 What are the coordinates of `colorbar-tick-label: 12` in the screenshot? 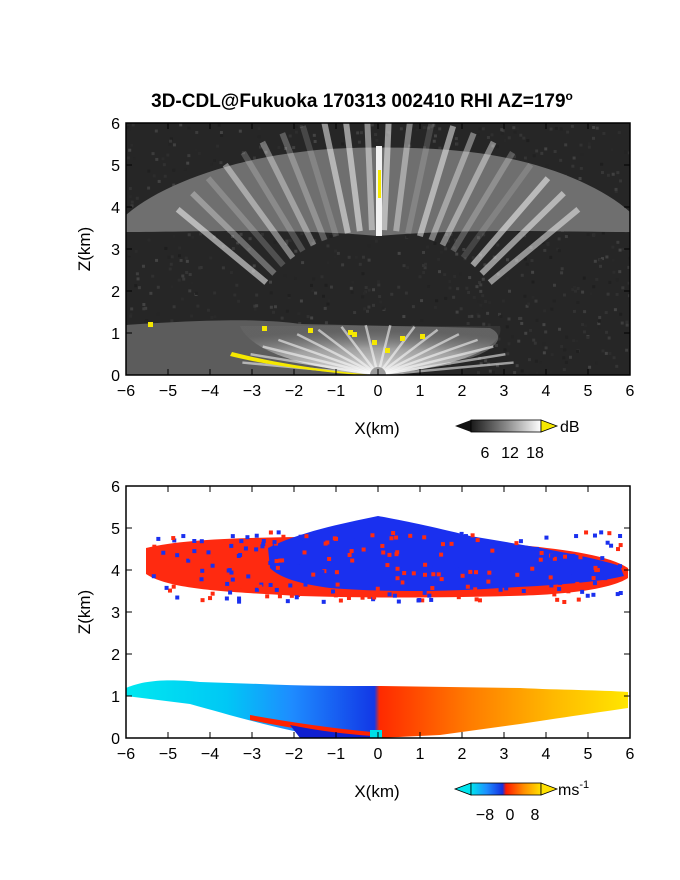 It's located at (510, 453).